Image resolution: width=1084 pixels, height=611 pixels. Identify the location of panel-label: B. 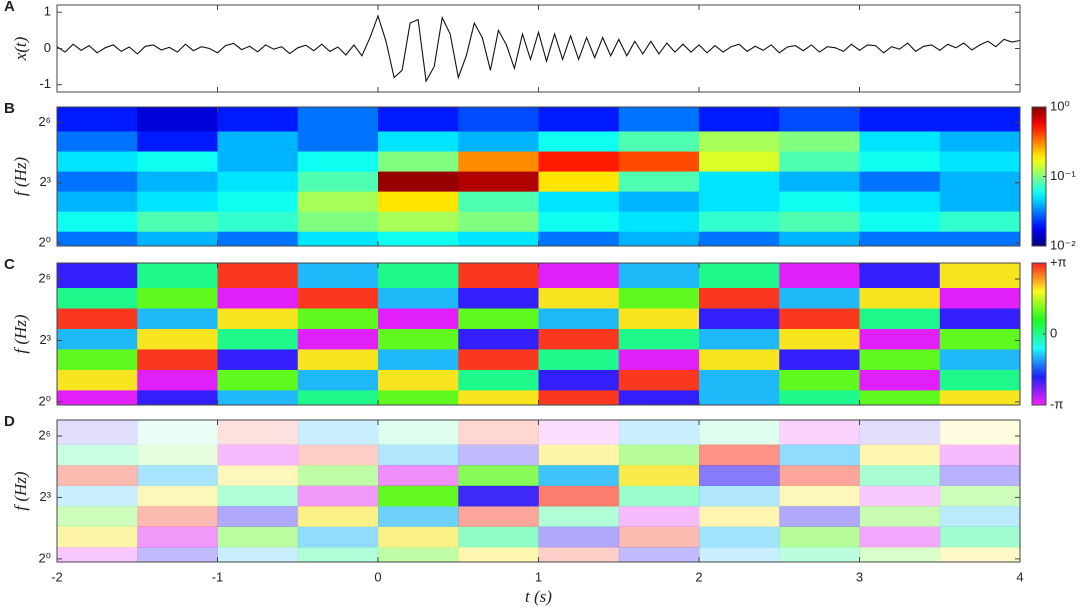
(9, 108).